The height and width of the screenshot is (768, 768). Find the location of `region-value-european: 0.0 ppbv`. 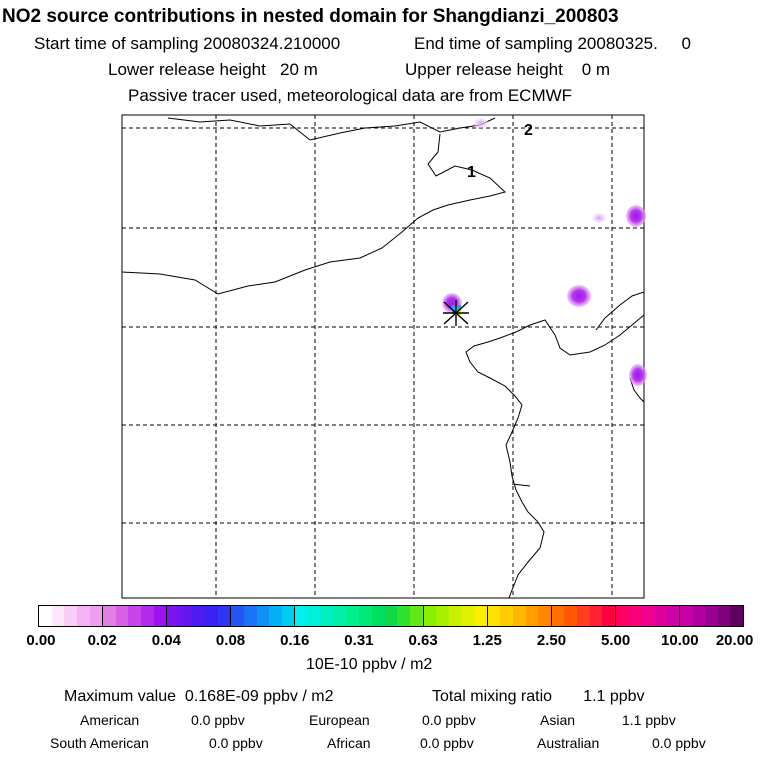

region-value-european: 0.0 ppbv is located at coordinates (449, 720).